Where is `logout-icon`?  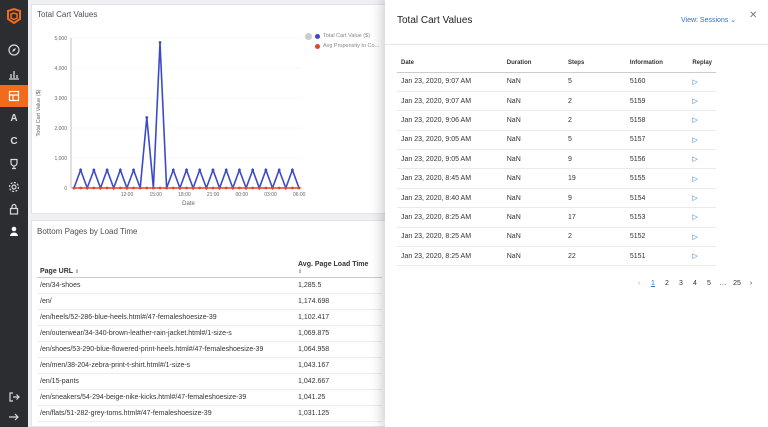
logout-icon is located at coordinates (14, 397).